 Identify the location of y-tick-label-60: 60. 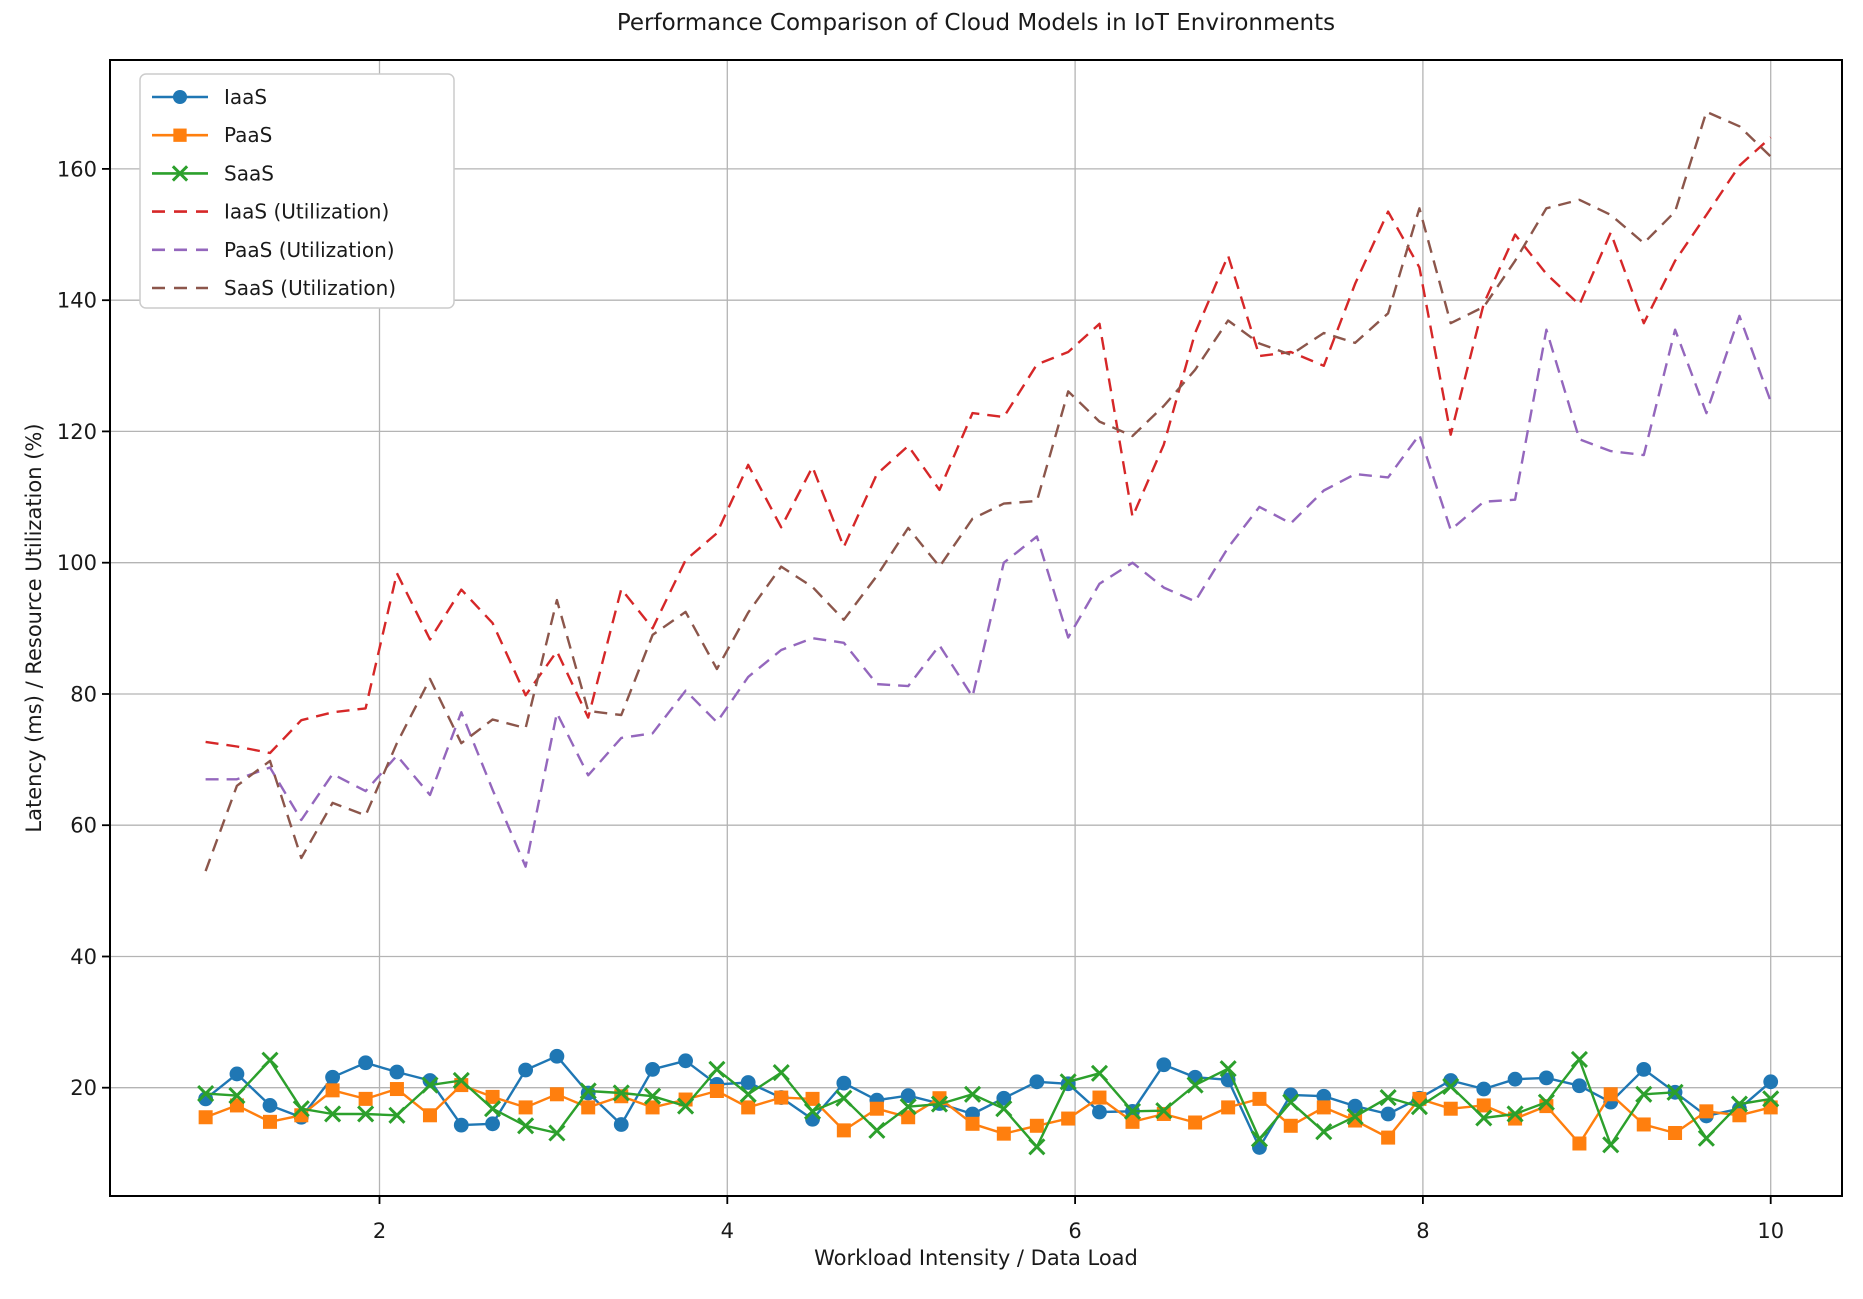
(83, 826).